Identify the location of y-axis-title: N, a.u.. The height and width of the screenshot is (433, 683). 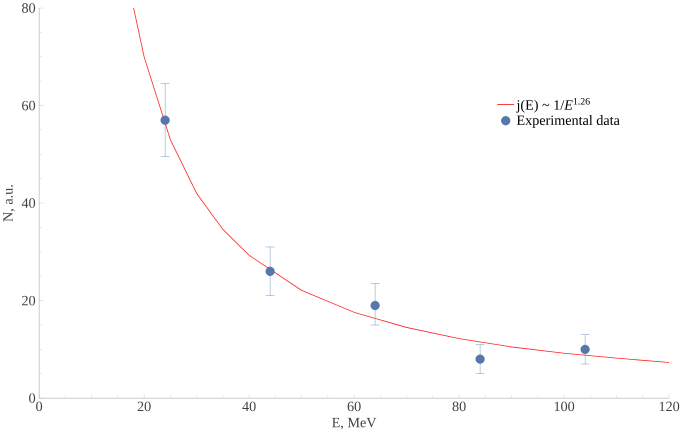
(9, 203).